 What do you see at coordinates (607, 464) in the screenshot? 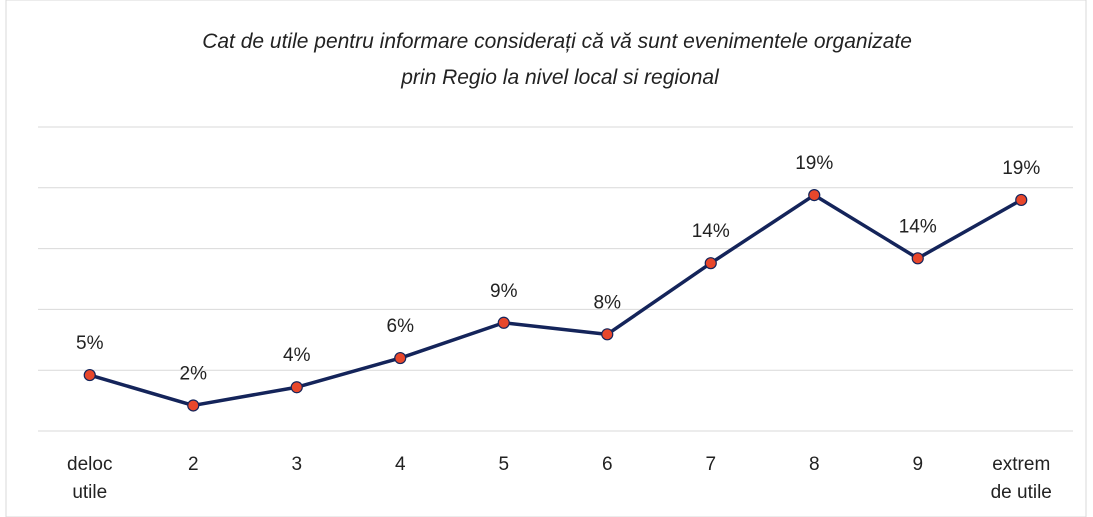
I see `x-tick-label: 6` at bounding box center [607, 464].